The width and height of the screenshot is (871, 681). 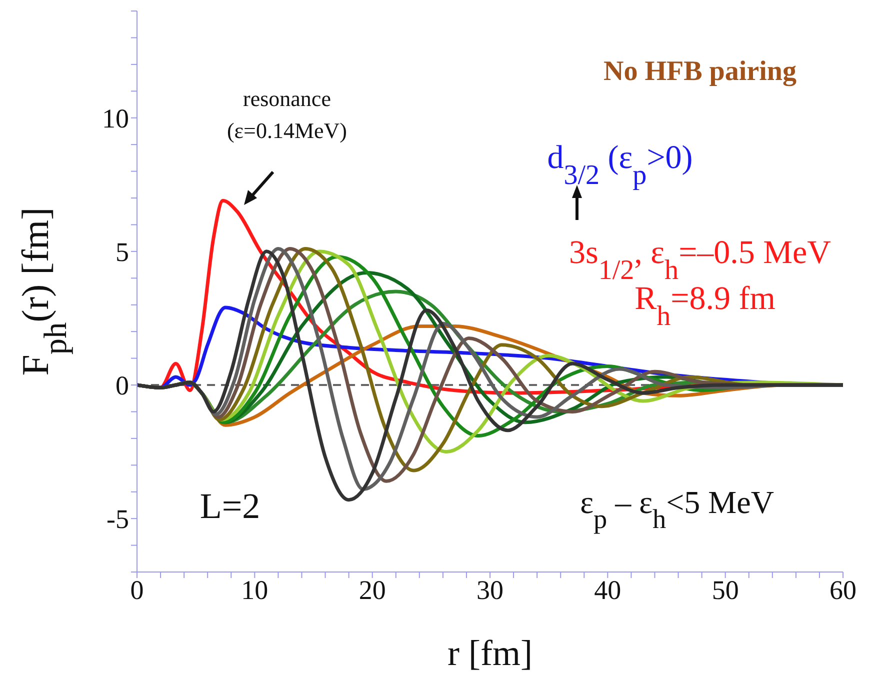 What do you see at coordinates (700, 71) in the screenshot?
I see `annotation: No HFB pairing` at bounding box center [700, 71].